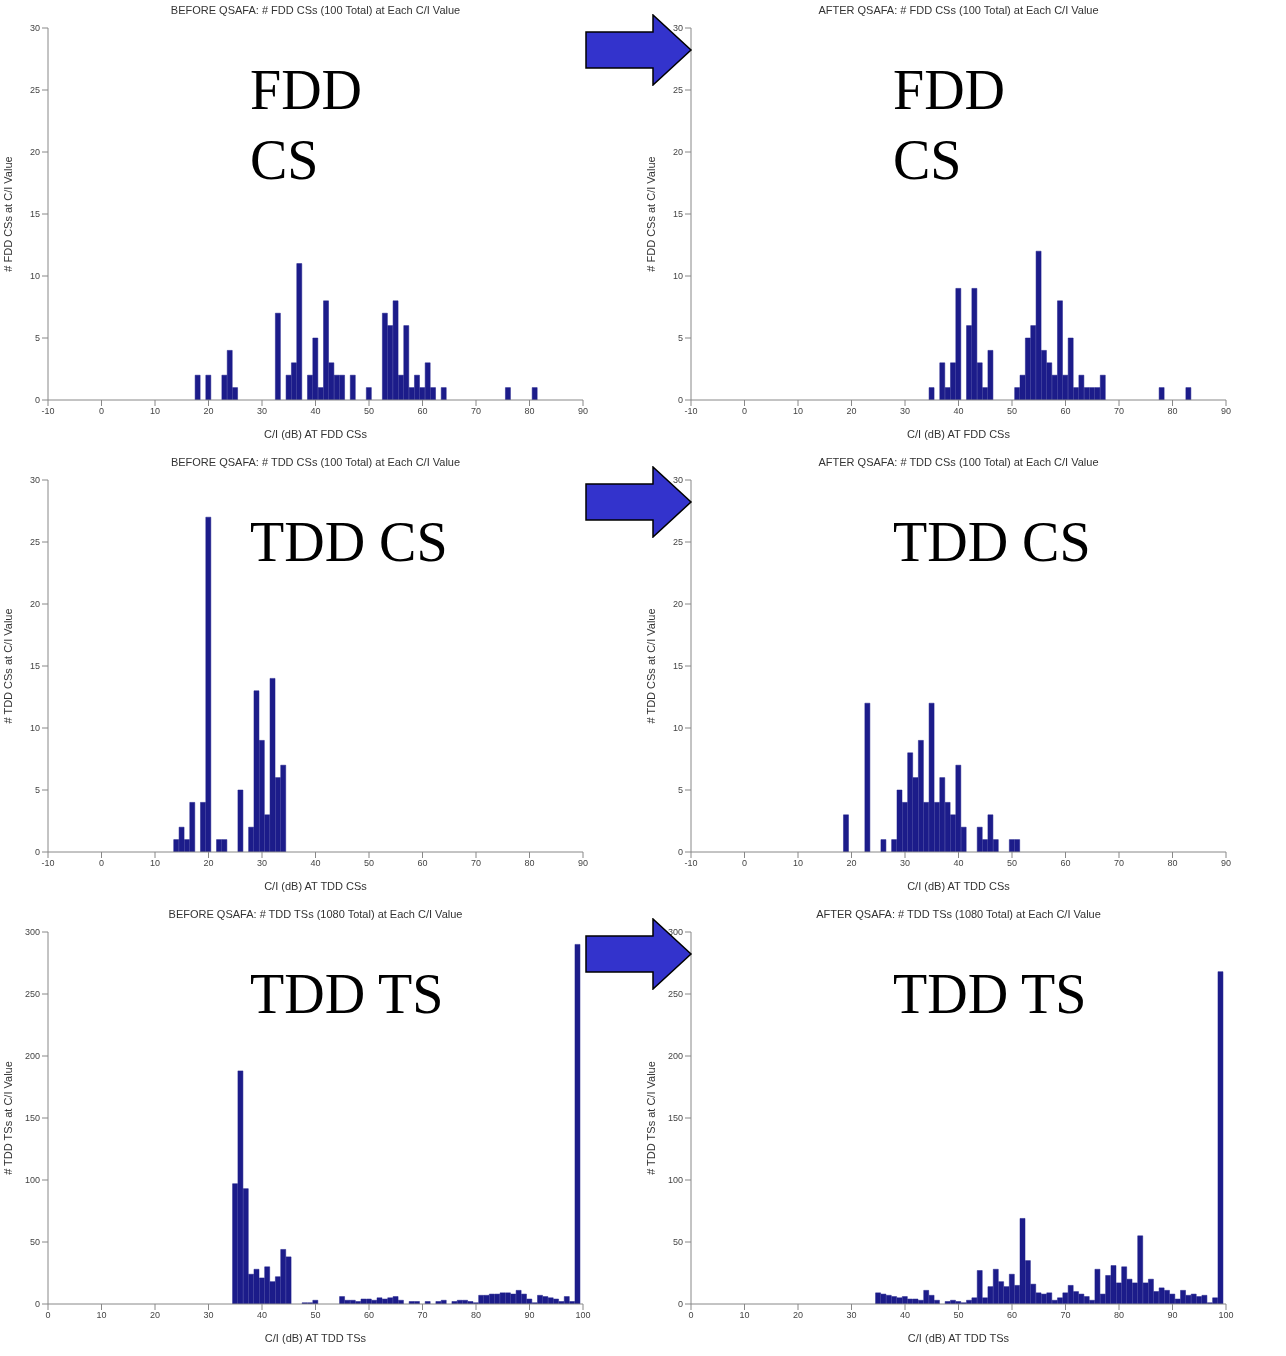 The image size is (1286, 1356). I want to click on y-tick-label: 100, so click(675, 1180).